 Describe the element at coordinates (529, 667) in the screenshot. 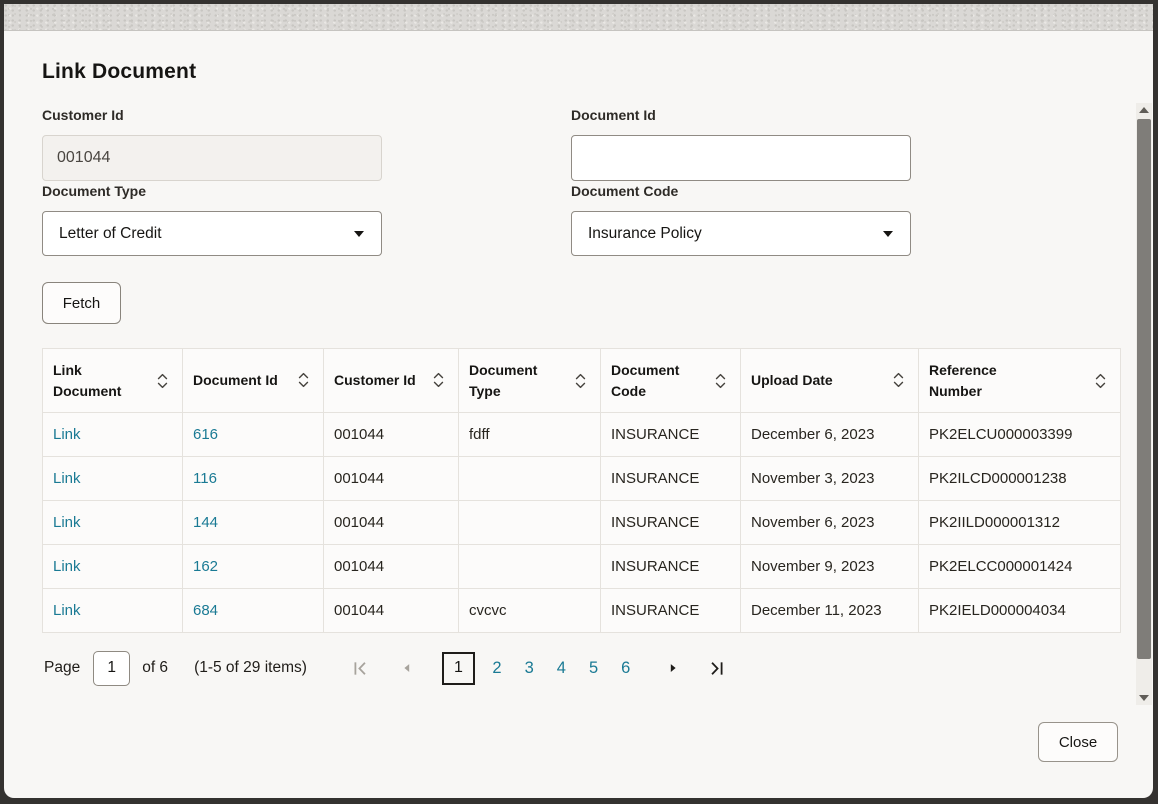

I see `page-link-3: 3` at that location.